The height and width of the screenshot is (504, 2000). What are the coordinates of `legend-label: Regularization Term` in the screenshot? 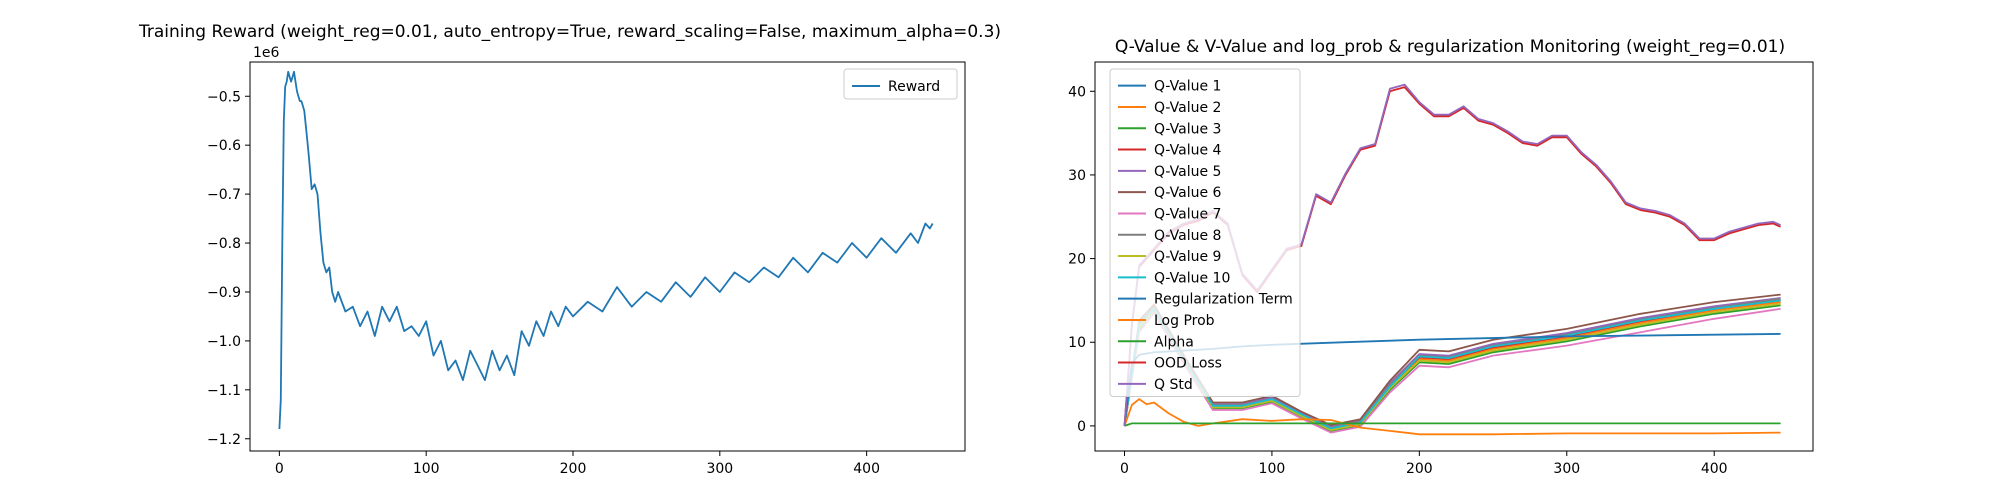 It's located at (1223, 300).